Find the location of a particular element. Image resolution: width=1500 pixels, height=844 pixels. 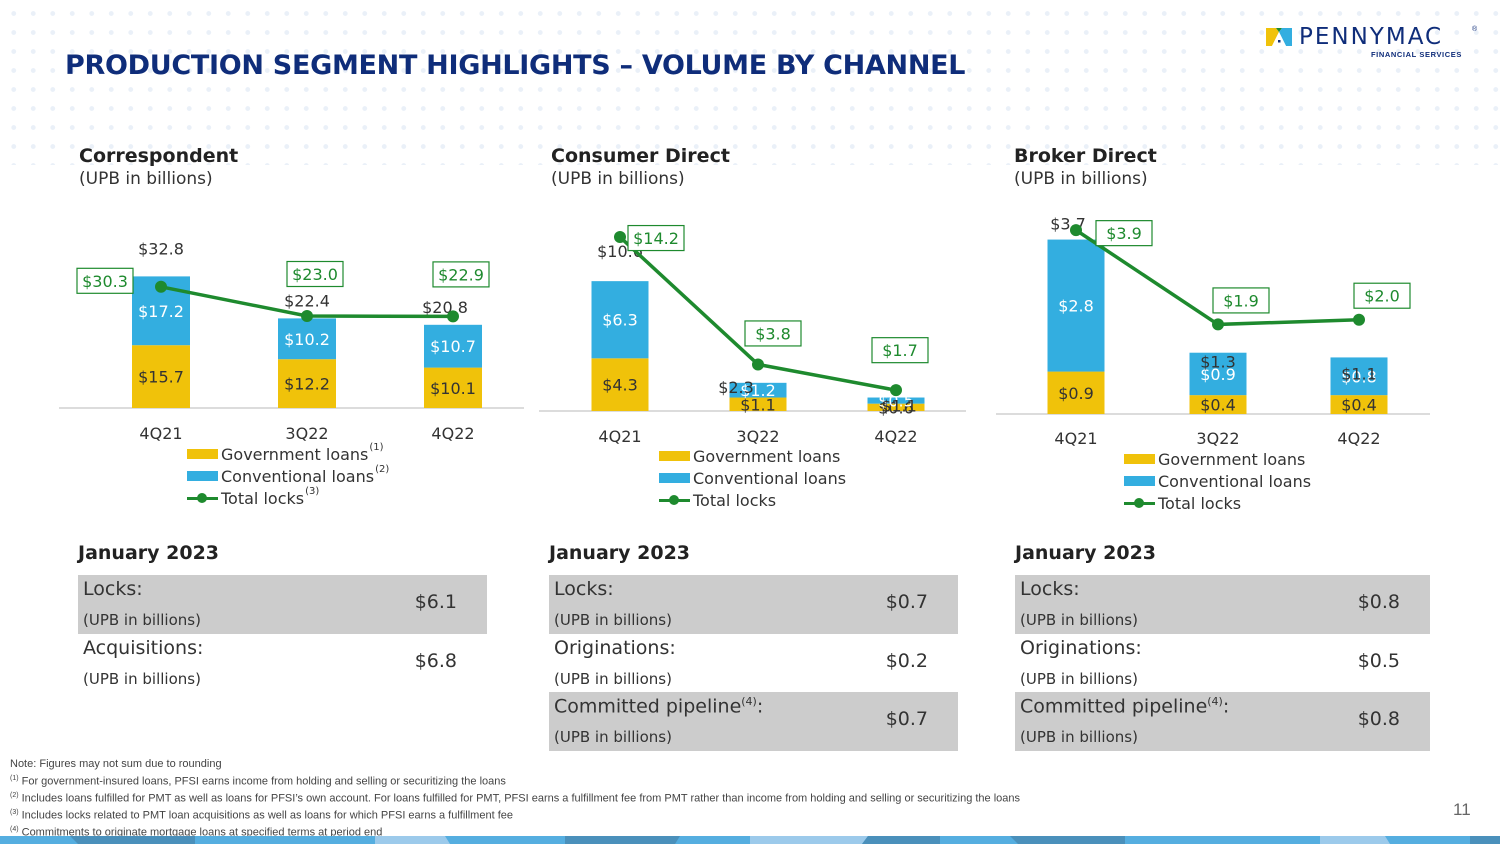

january-row: Locks: (UPB in billions) $6.1 is located at coordinates (282, 604).